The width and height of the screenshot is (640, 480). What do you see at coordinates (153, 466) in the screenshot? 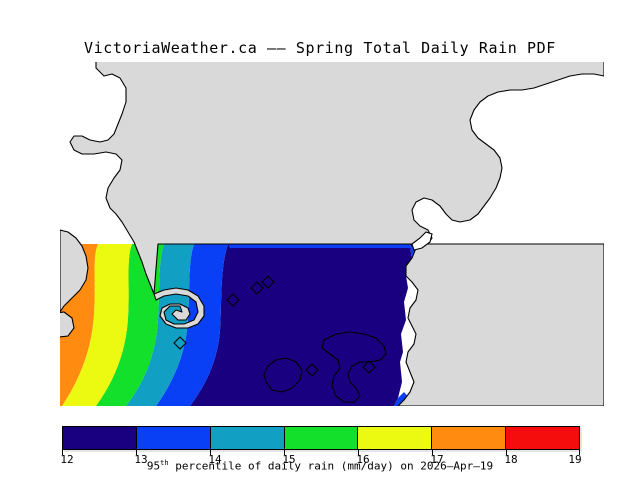
I see `caption-prefix: 95` at bounding box center [153, 466].